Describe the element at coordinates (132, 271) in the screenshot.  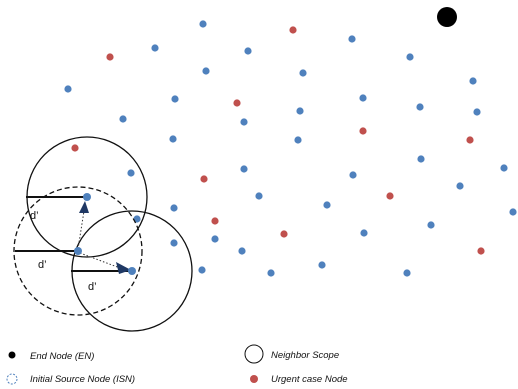
I see `node-bottom-scope` at that location.